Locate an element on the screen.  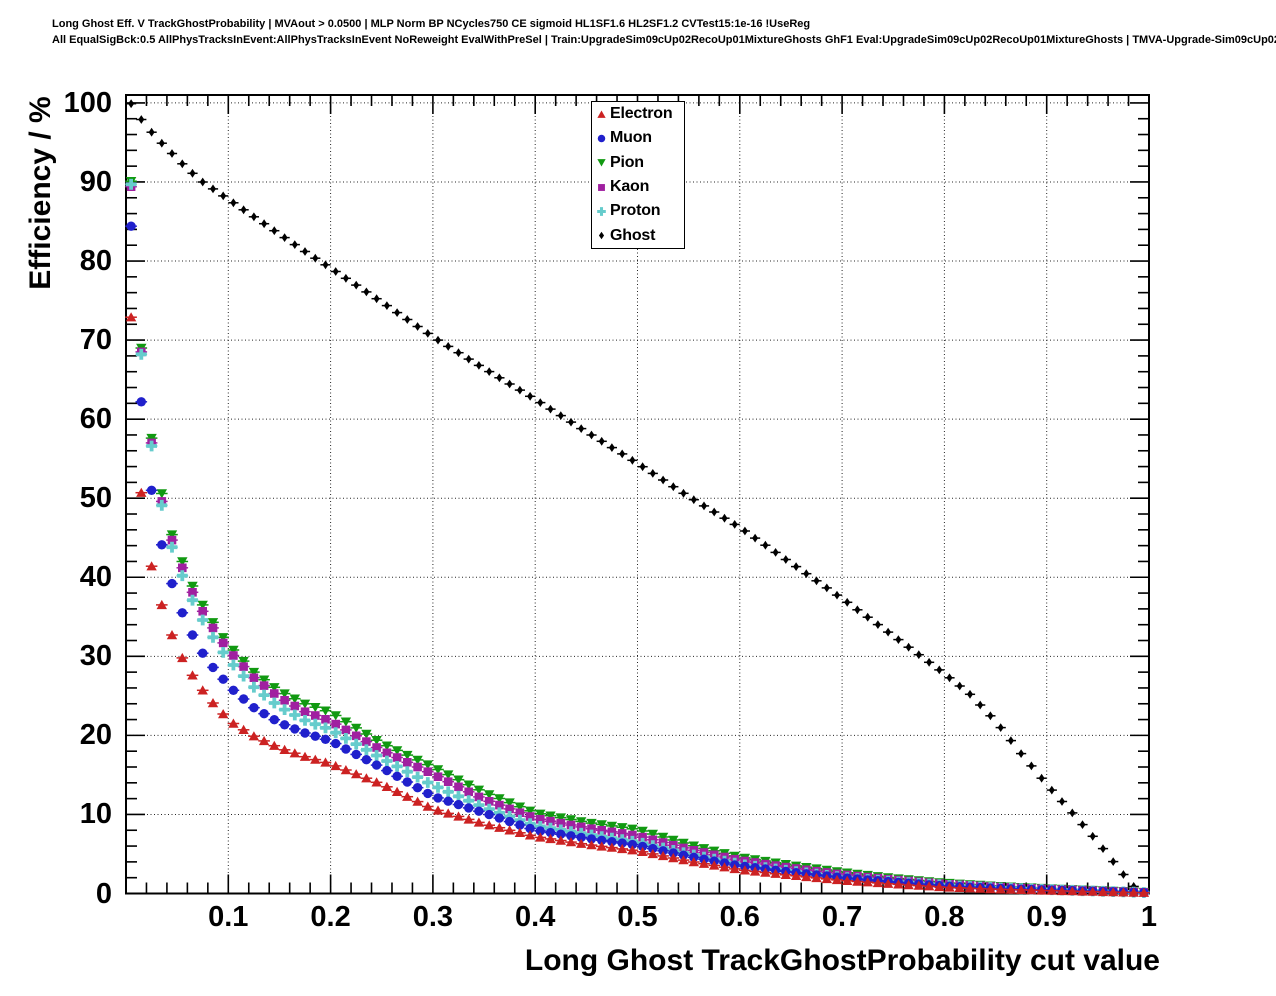
legend-label: Electron is located at coordinates (641, 114).